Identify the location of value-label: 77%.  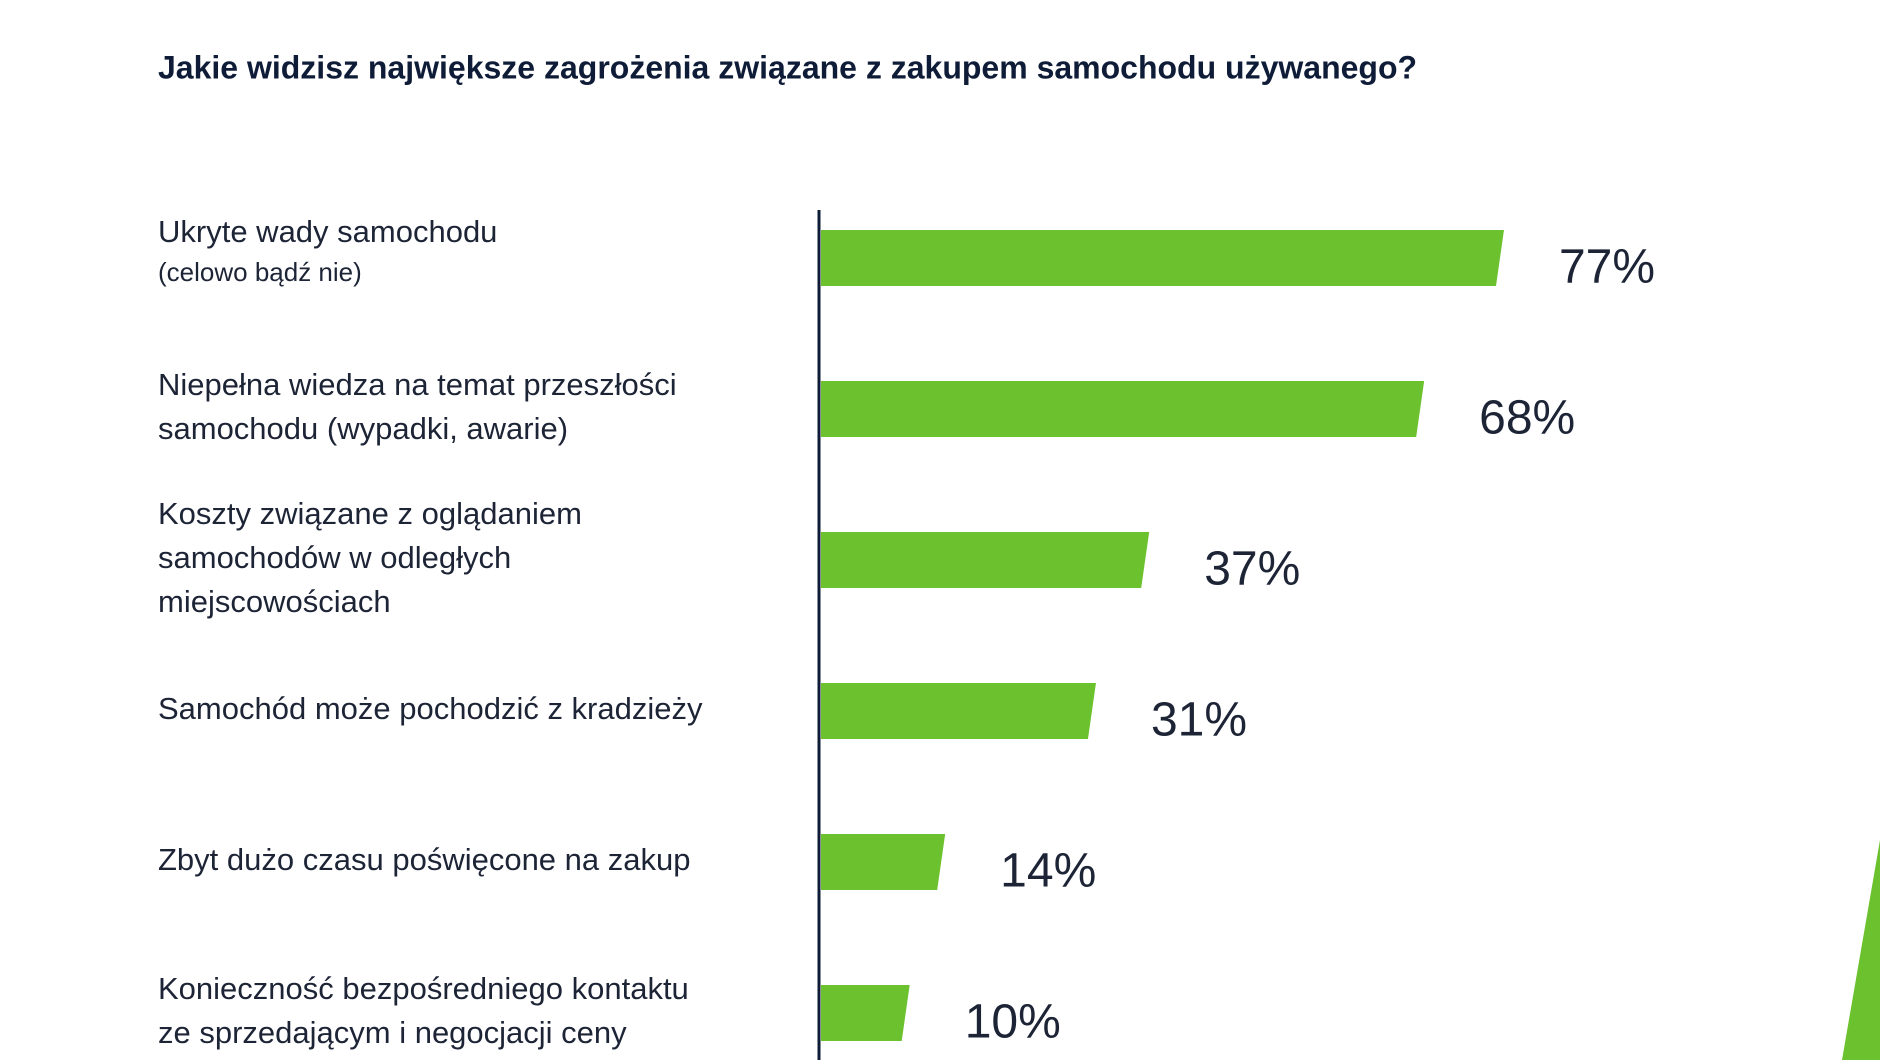
(1607, 267).